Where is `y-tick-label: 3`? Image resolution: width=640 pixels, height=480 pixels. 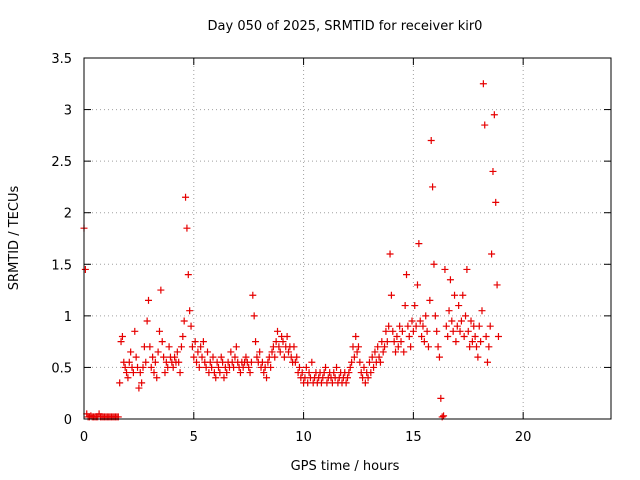 y-tick-label: 3 is located at coordinates (68, 111).